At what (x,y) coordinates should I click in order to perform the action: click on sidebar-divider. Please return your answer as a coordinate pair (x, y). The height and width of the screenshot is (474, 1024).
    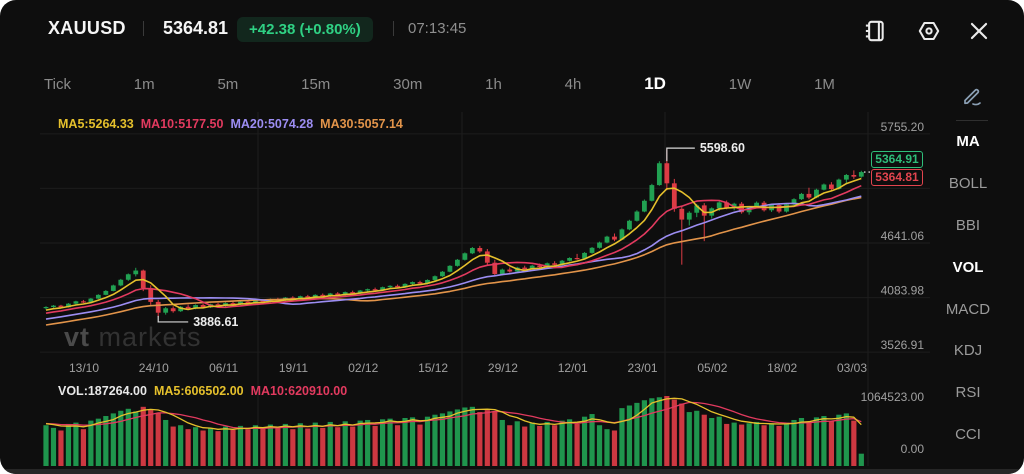
    Looking at the image, I should click on (972, 120).